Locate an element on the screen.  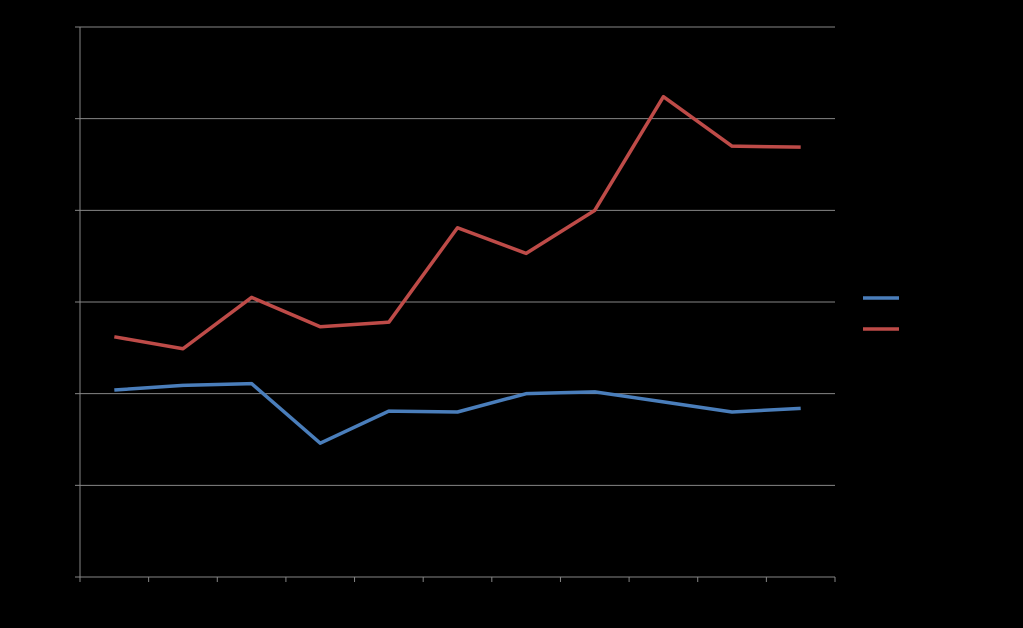
y-tick-label: 1 is located at coordinates (66, 485).